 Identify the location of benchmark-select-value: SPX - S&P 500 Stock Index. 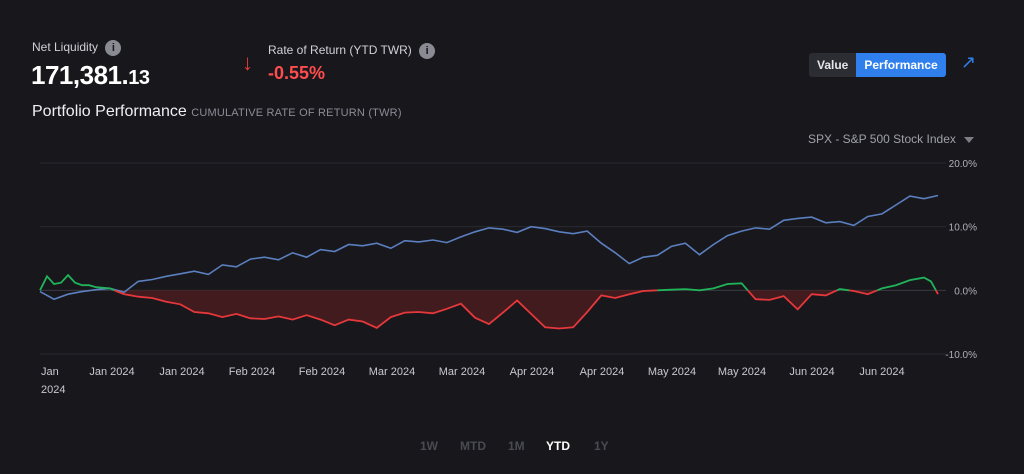
(882, 139).